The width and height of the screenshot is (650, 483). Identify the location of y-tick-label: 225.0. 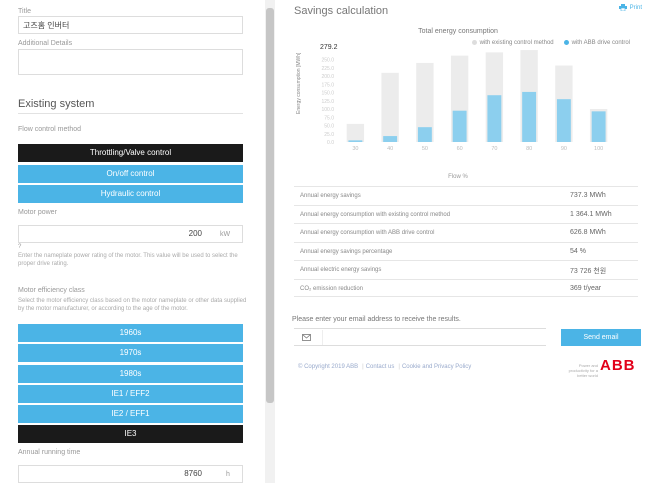
(327, 69).